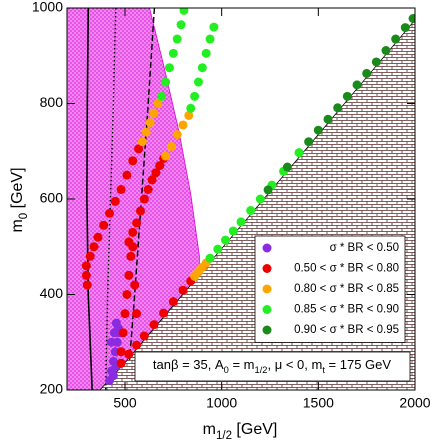 The height and width of the screenshot is (443, 433). What do you see at coordinates (224, 436) in the screenshot?
I see `x-axis-label-part: 1/2` at bounding box center [224, 436].